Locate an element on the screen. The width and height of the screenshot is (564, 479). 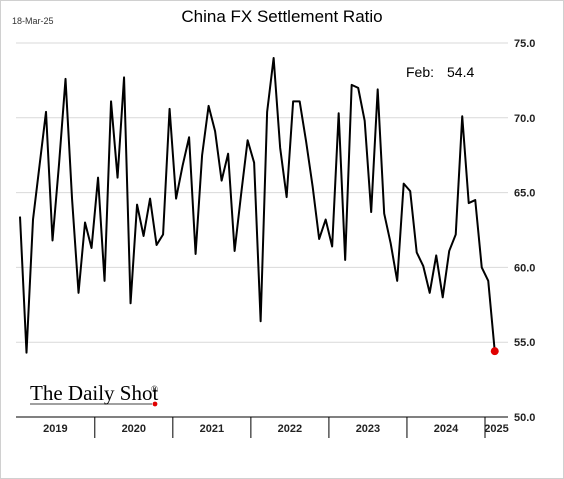
x-tick-label: 2022 is located at coordinates (290, 429).